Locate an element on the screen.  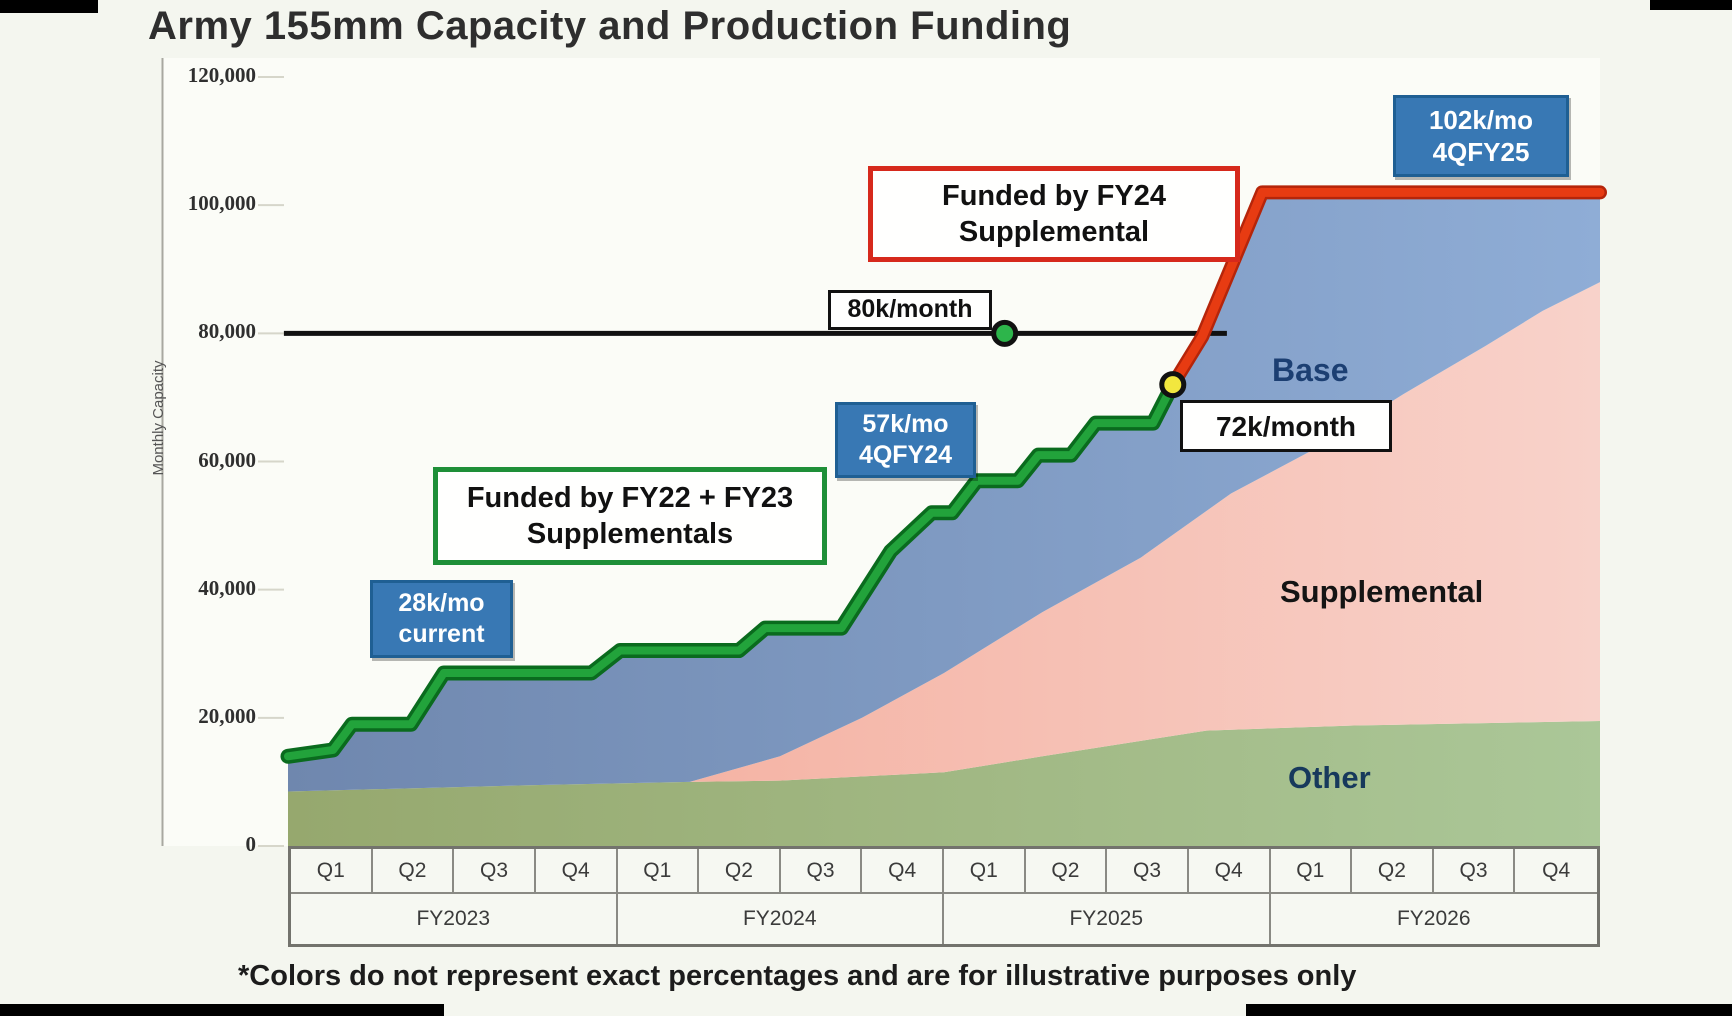
annotation-funded-by-fy22-fy23: Funded by FY22 + FY23 Supplementals is located at coordinates (630, 516).